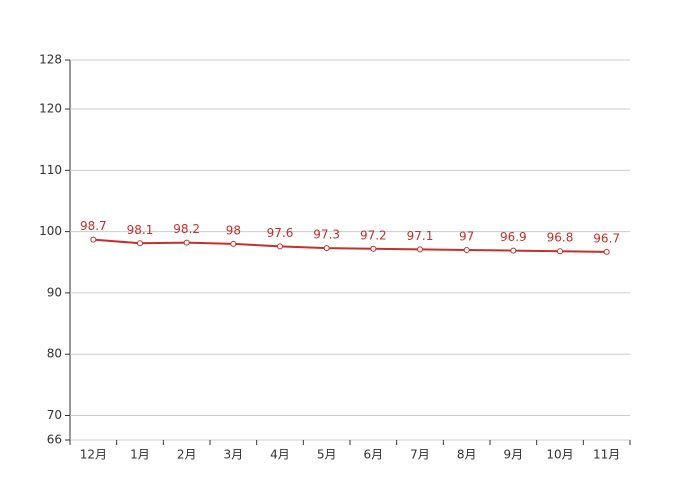 The image size is (700, 500). What do you see at coordinates (560, 238) in the screenshot?
I see `data-label: 96.8` at bounding box center [560, 238].